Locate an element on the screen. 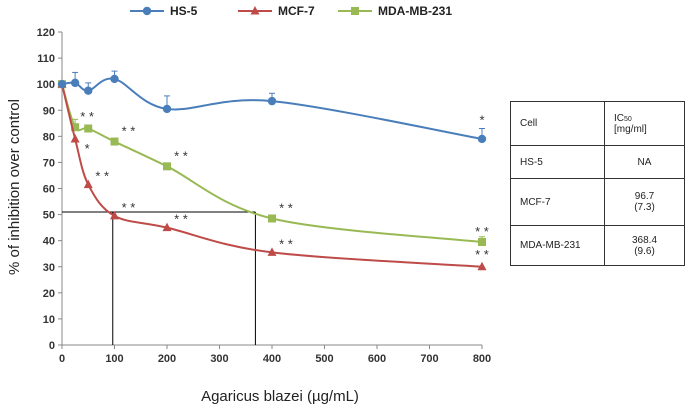 This screenshot has width=689, height=409. x-tick-label: 400 is located at coordinates (272, 359).